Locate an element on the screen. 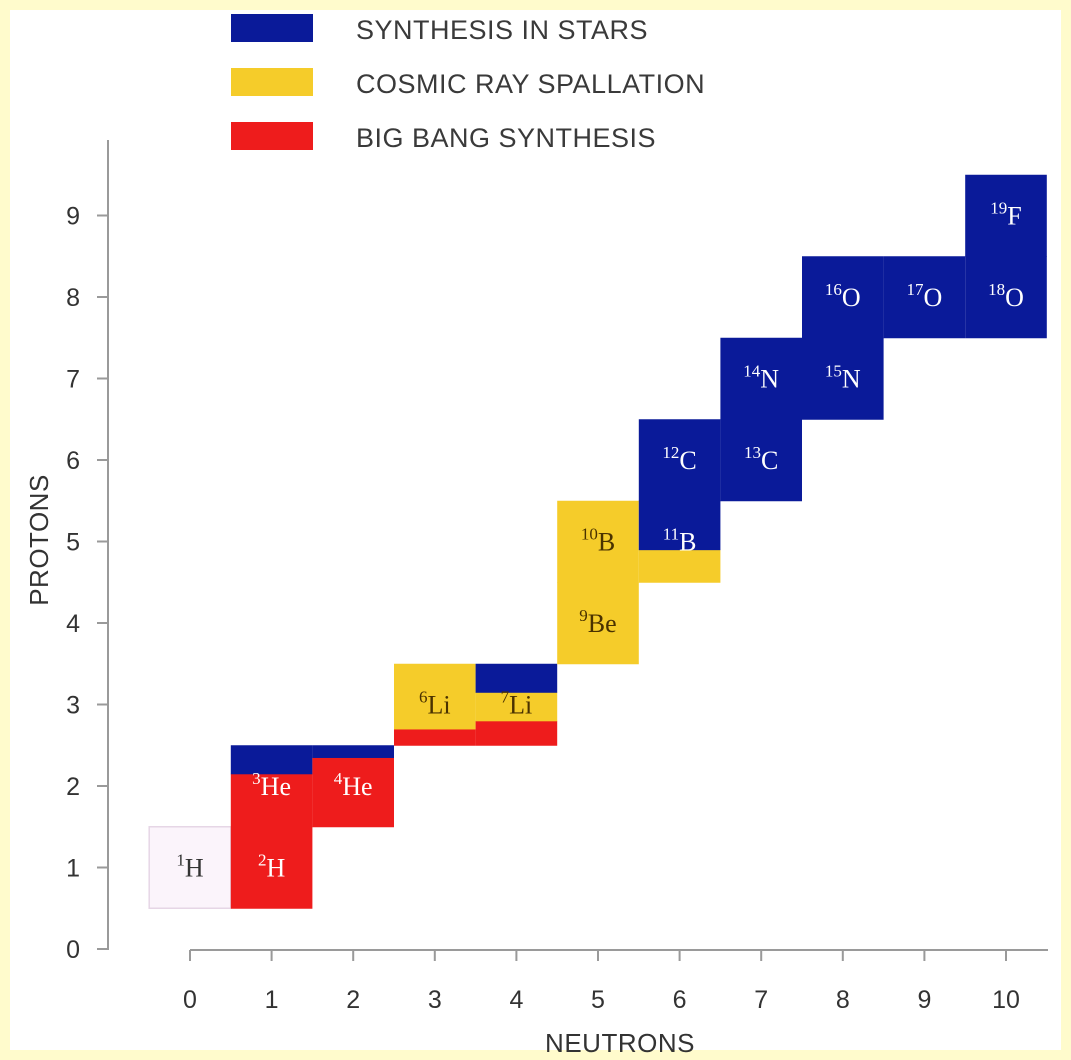  x-tick-label: 8 is located at coordinates (843, 1000).